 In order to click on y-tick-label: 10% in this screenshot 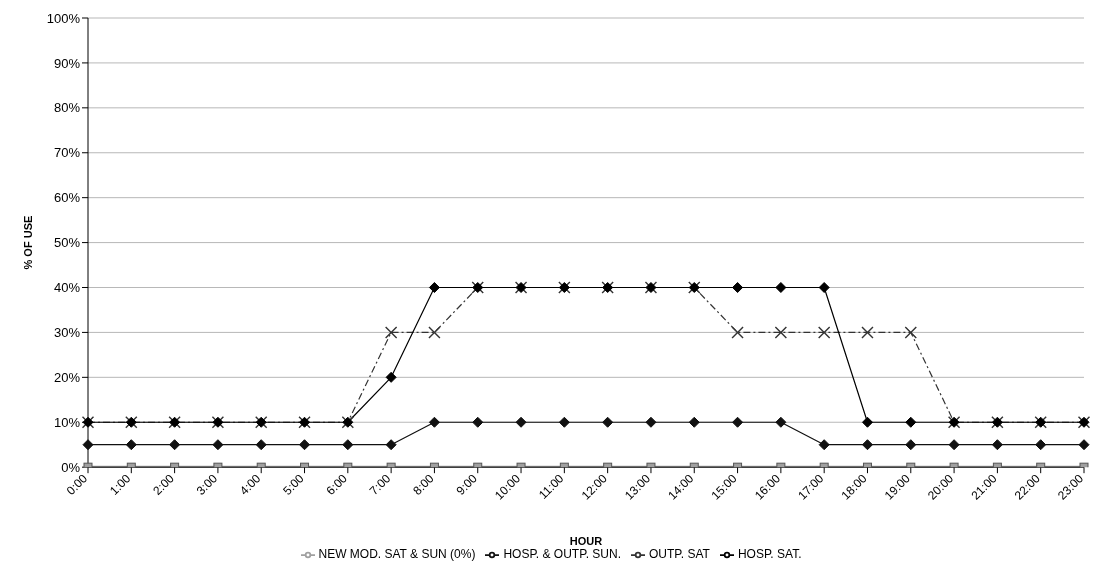, I will do `click(67, 422)`.